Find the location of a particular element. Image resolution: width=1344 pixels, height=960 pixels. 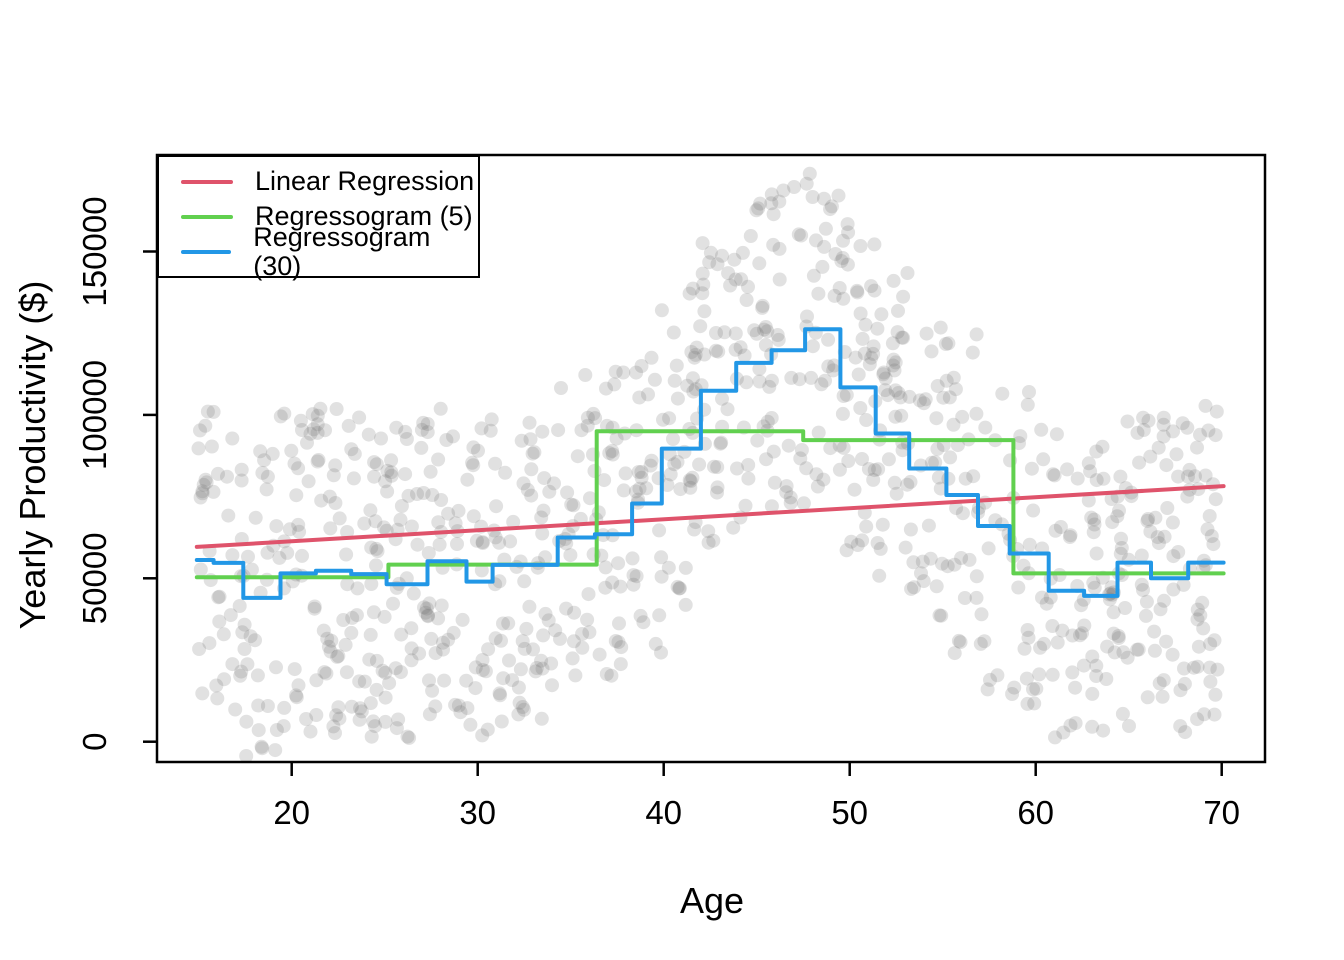

y-tick-label: 150000 is located at coordinates (94, 251).